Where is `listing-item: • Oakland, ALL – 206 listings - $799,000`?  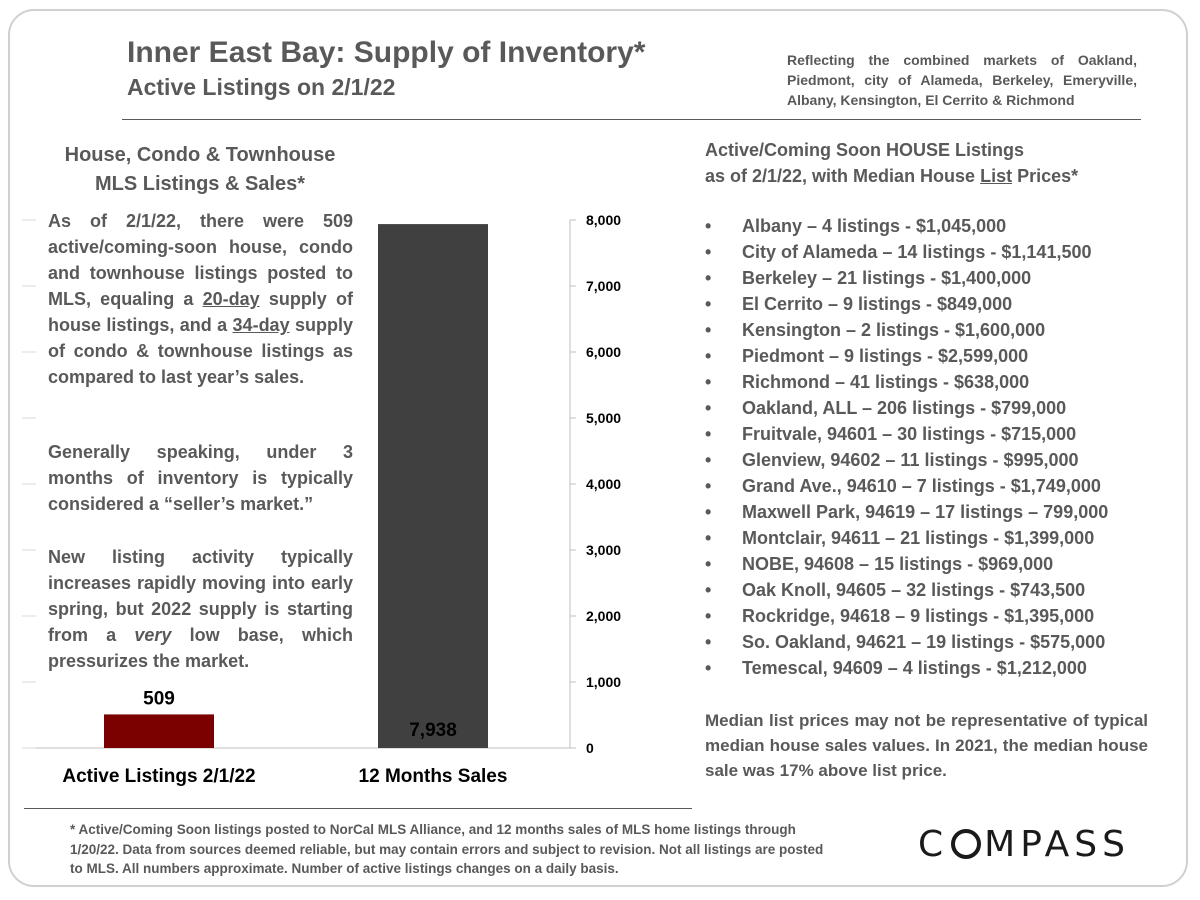 listing-item: • Oakland, ALL – 206 listings - $799,000 is located at coordinates (906, 408).